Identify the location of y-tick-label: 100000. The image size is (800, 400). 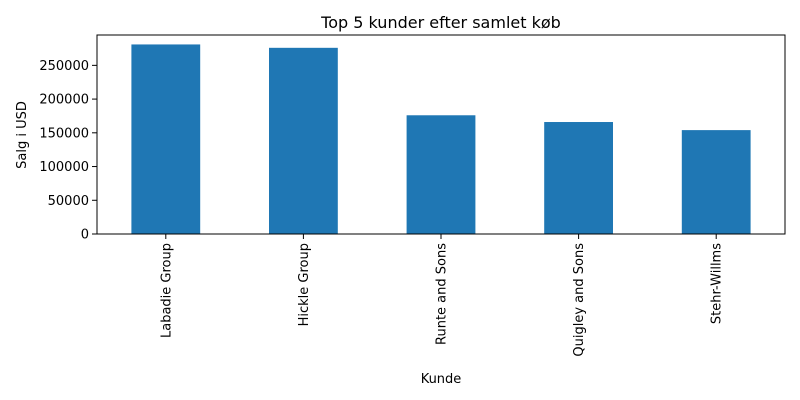
(64, 167).